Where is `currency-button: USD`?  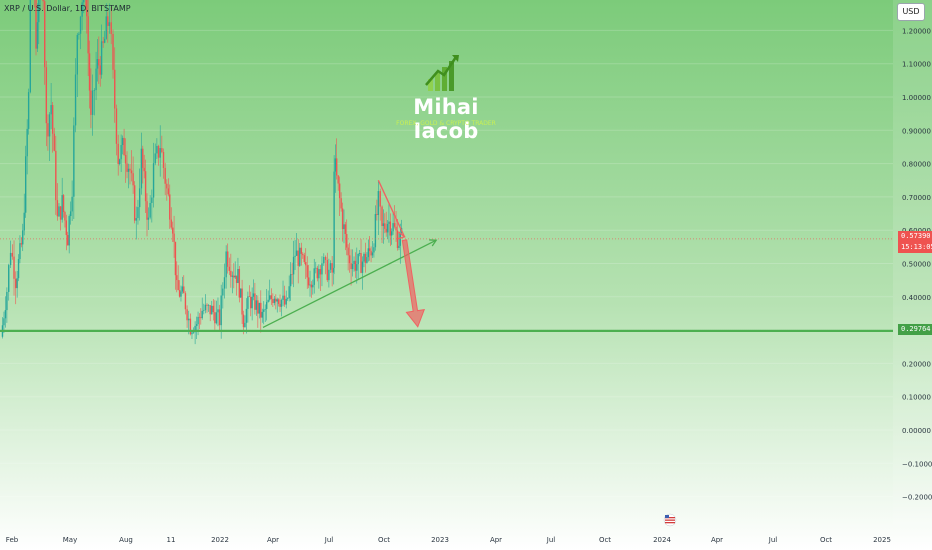 currency-button: USD is located at coordinates (911, 12).